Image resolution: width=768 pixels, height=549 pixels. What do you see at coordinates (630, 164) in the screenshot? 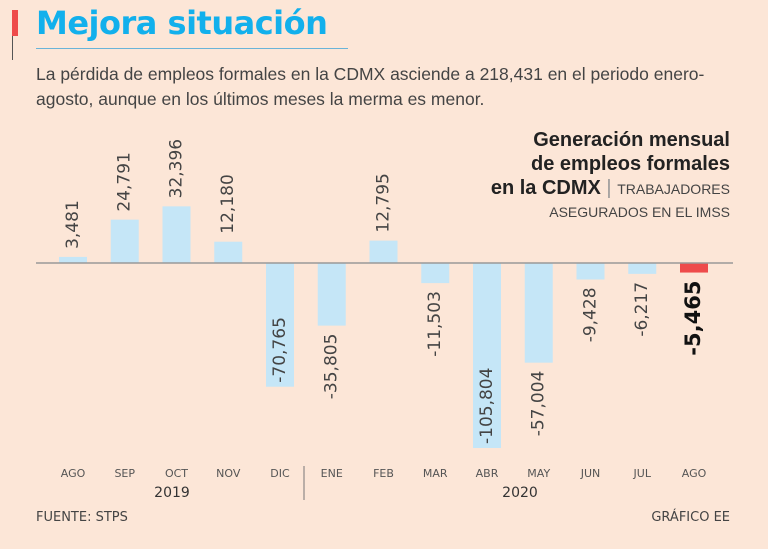
I see `chart-title-line2: de empleos formales` at bounding box center [630, 164].